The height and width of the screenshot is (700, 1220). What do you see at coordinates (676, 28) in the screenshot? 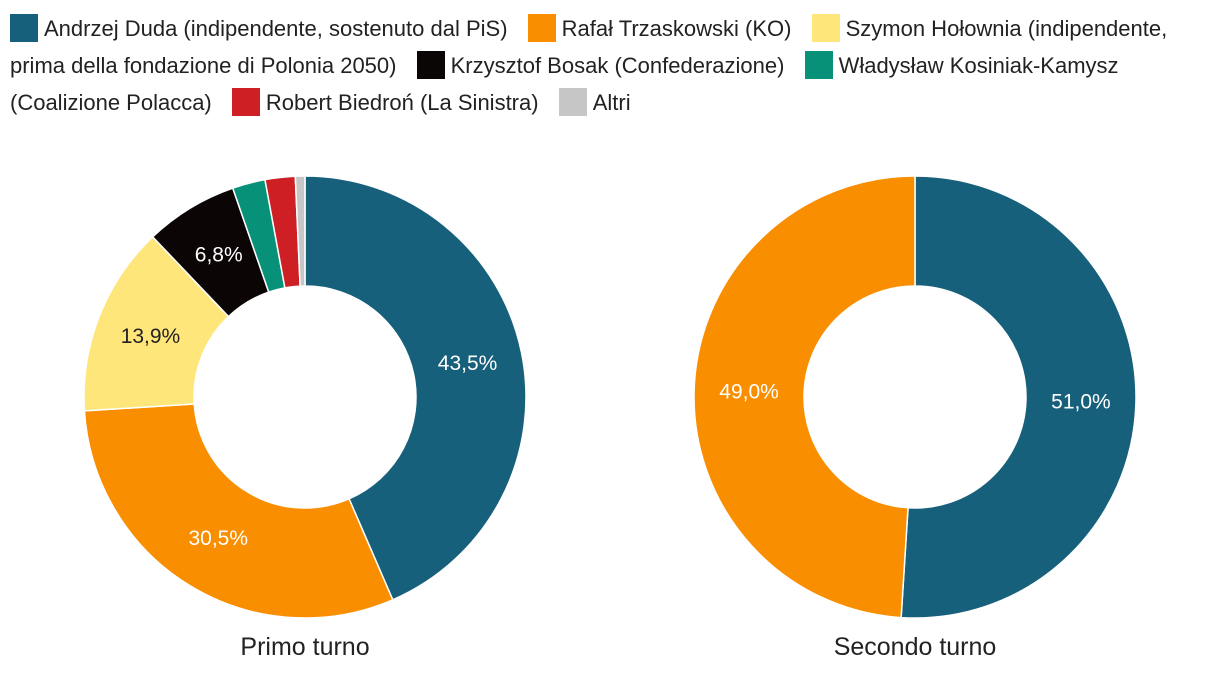
I see `legend-label: Rafał Trzaskowski (KO)` at bounding box center [676, 28].